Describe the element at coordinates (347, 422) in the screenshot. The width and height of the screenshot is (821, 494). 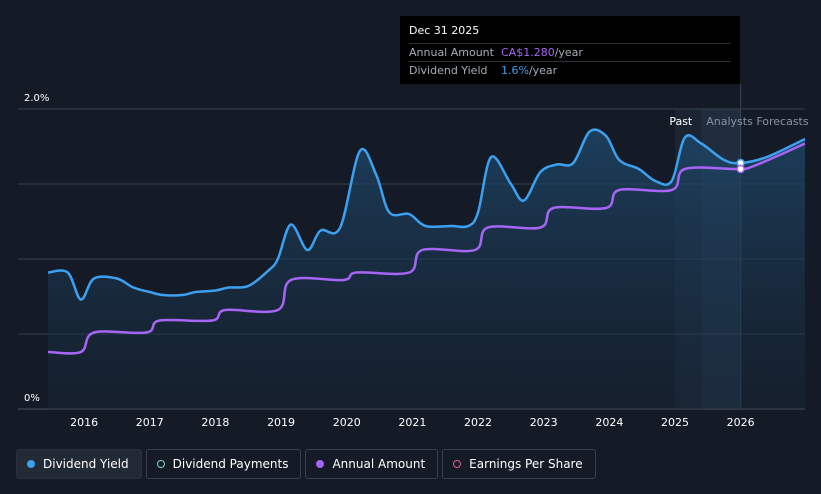
I see `x-tick-label: 2020` at that location.